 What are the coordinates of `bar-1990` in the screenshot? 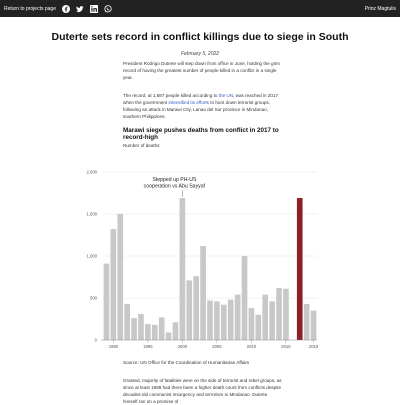 It's located at (114, 284).